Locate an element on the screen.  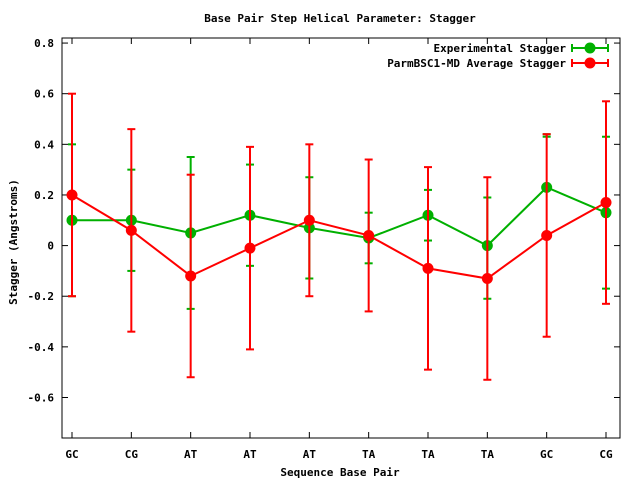
legend-label: ParmBSC1-MD Average Stagger is located at coordinates (476, 63).